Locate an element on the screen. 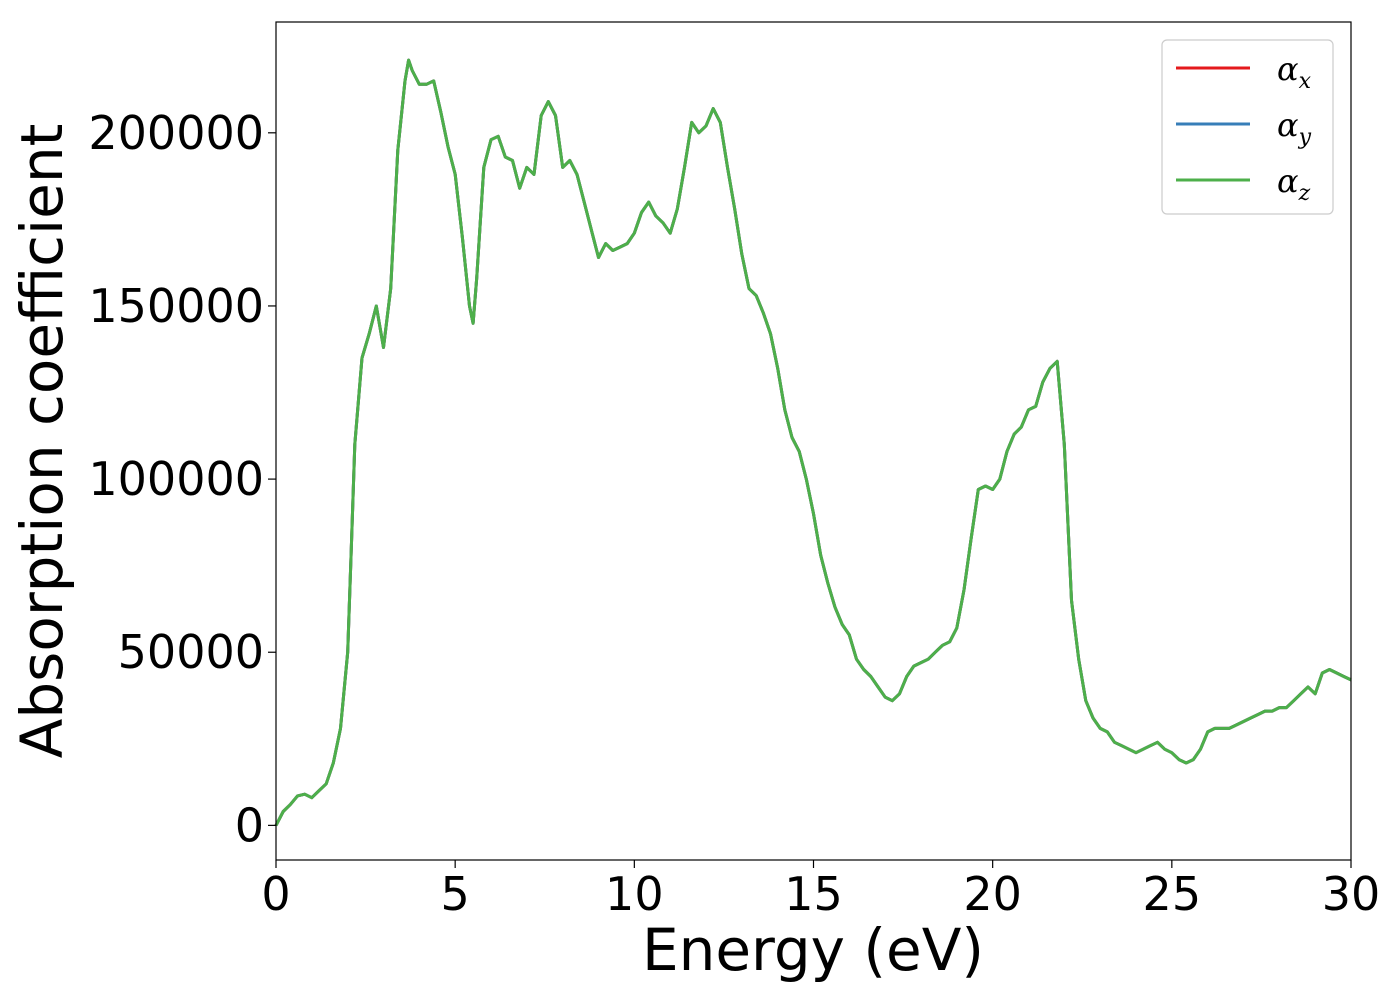 This screenshot has height=1000, width=1400. x-tick-label: 10 is located at coordinates (634, 894).